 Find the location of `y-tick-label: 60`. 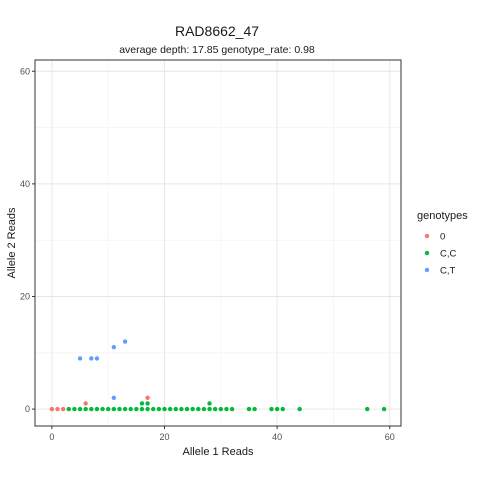

y-tick-label: 60 is located at coordinates (25, 71).